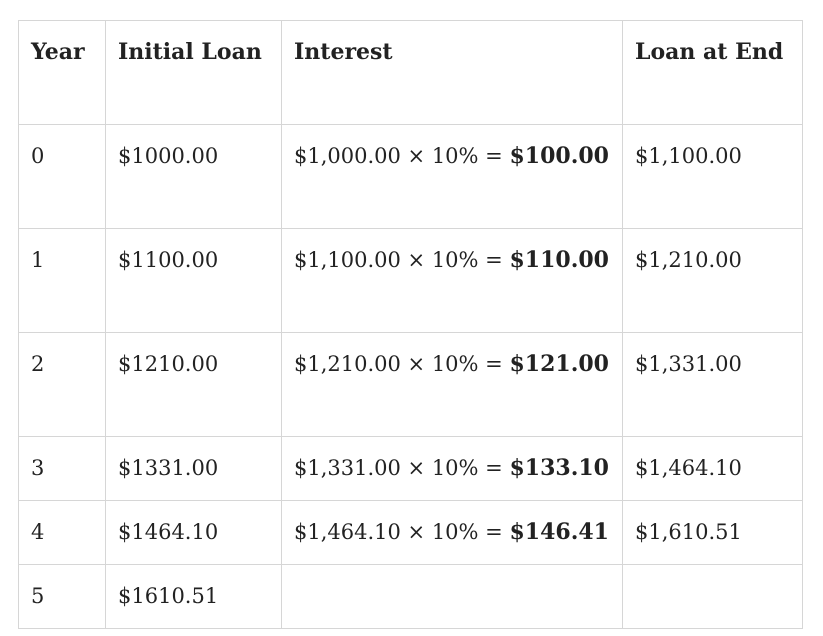 Image resolution: width=823 pixels, height=636 pixels. What do you see at coordinates (398, 156) in the screenshot?
I see `interest-expression: $1,000.00 × 10% =` at bounding box center [398, 156].